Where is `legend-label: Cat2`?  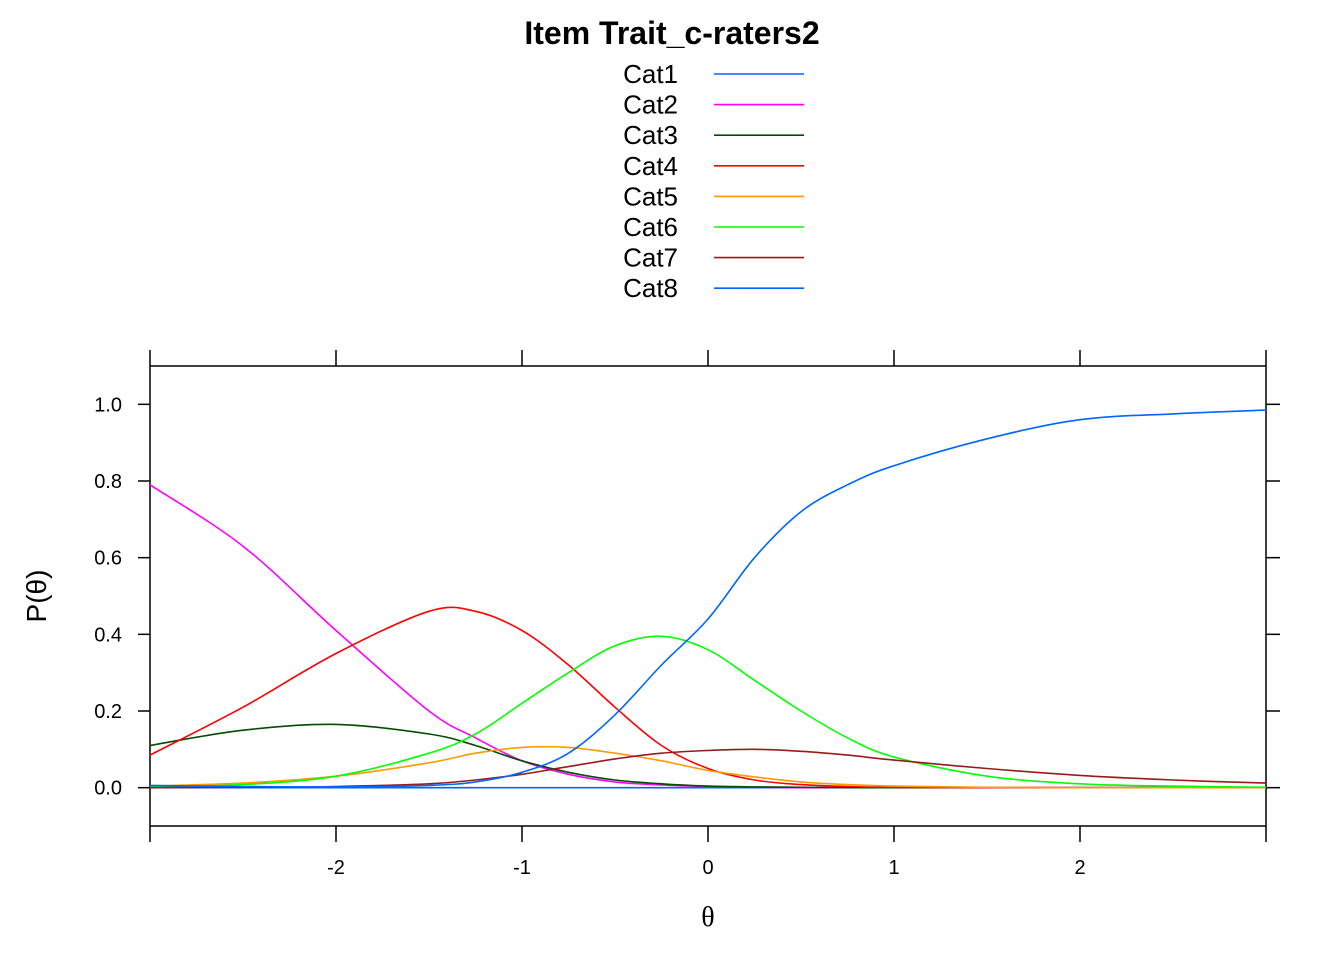 legend-label: Cat2 is located at coordinates (650, 105).